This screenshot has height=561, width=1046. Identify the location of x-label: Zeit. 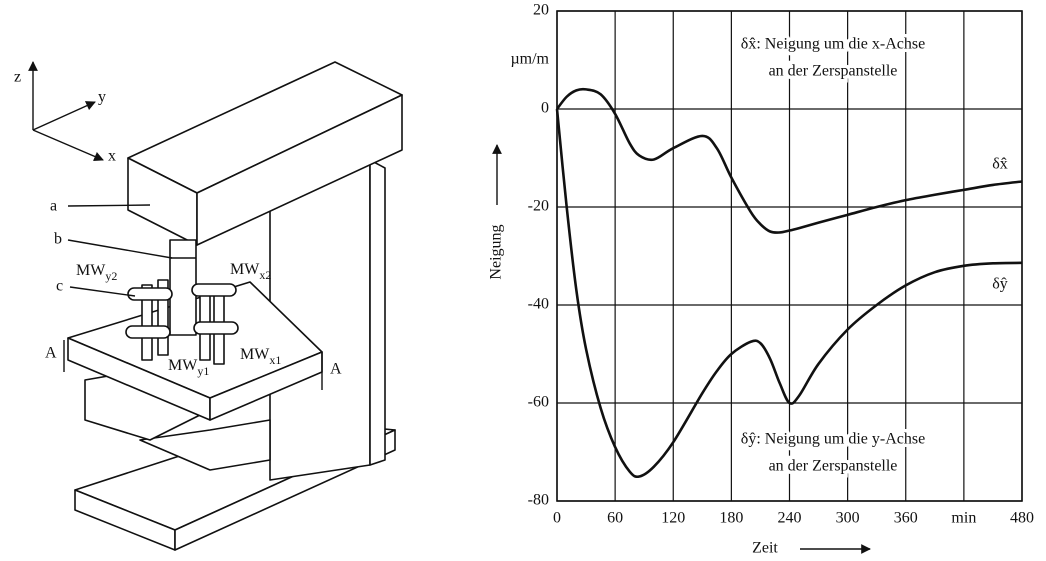
(765, 548).